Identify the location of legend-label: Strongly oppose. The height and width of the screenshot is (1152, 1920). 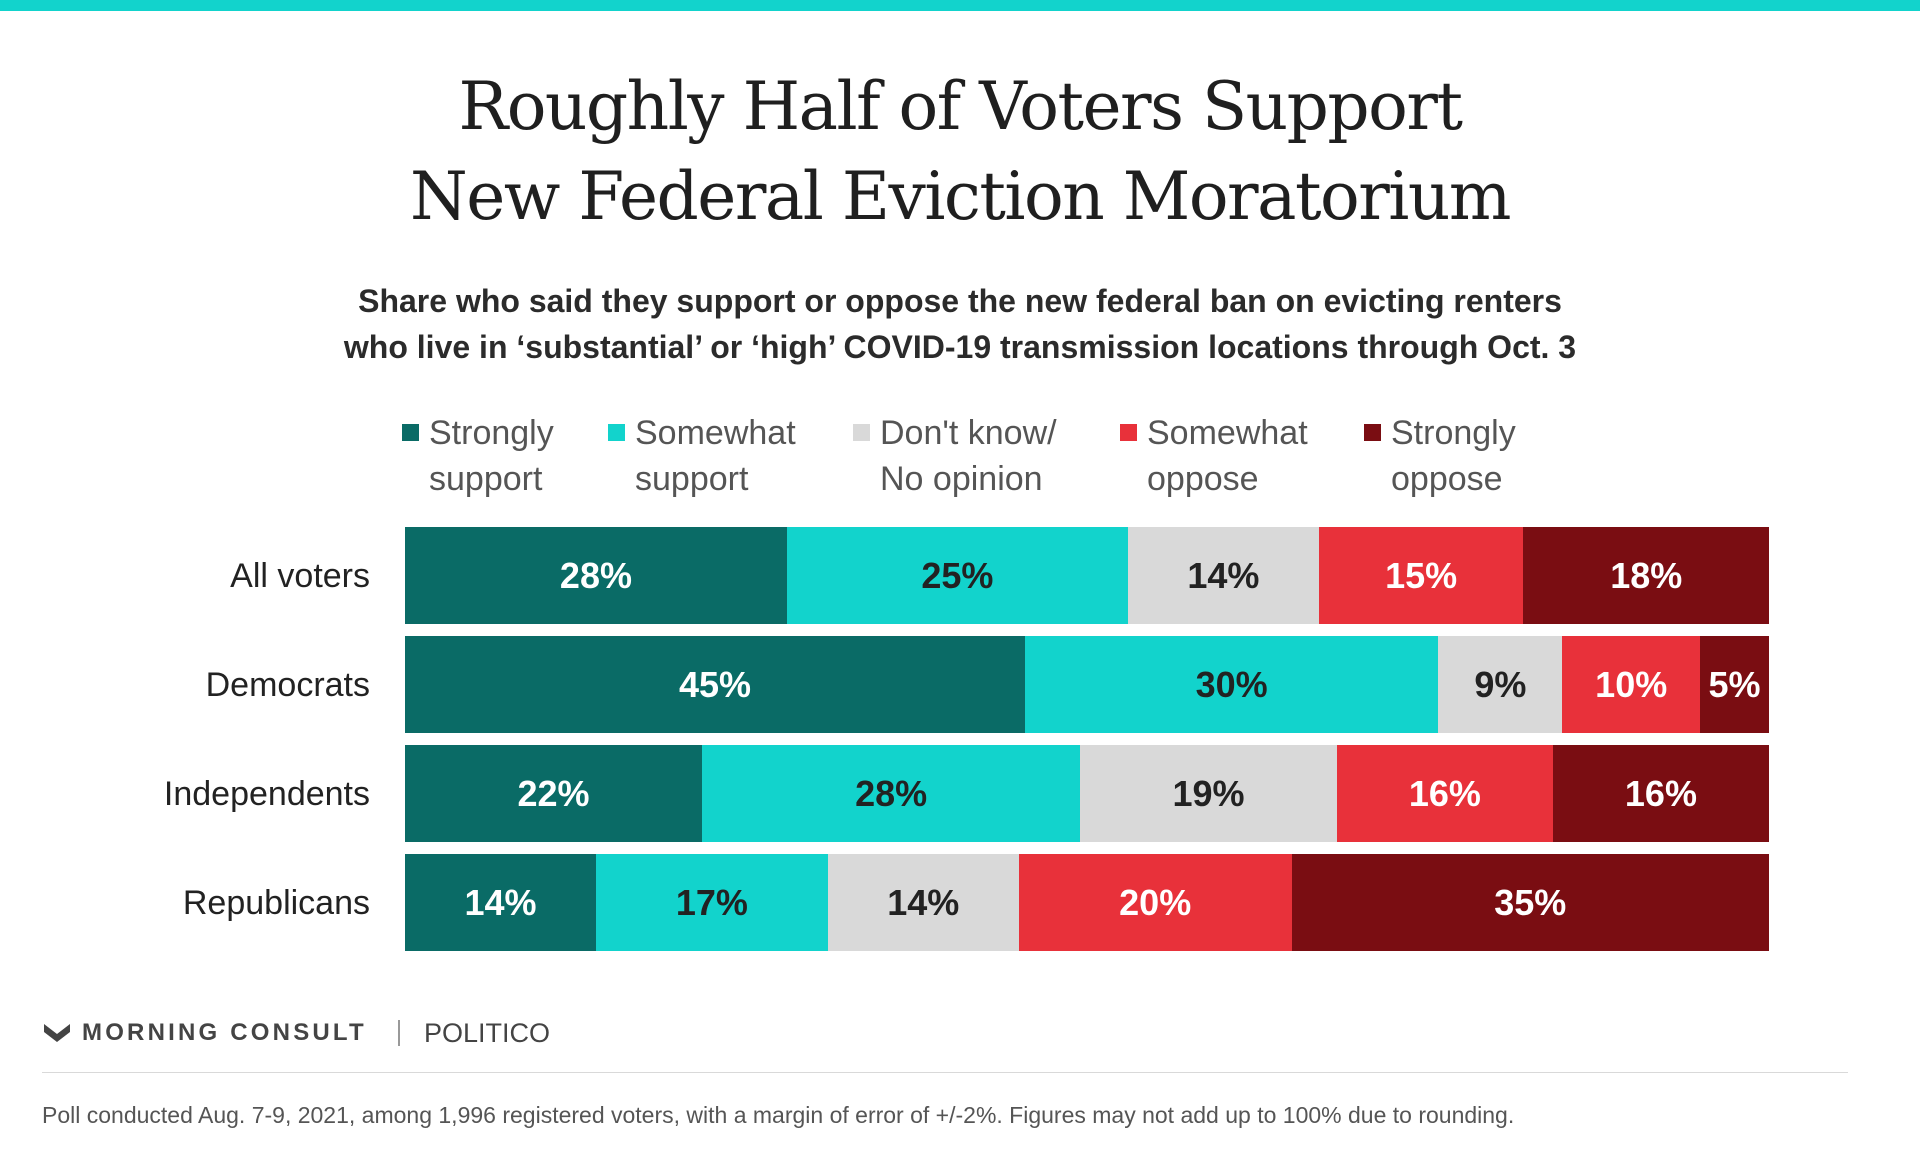
(1453, 456).